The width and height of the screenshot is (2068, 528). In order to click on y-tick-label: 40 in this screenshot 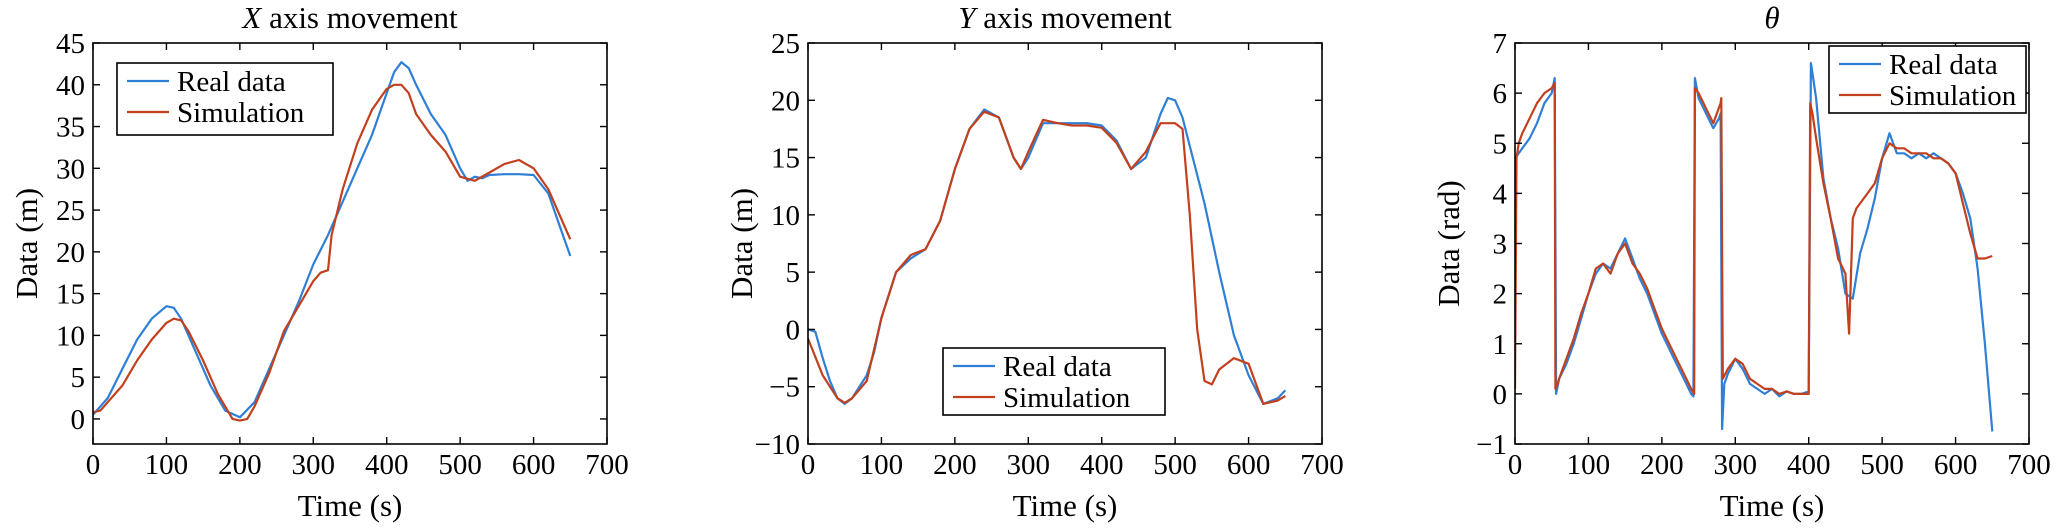, I will do `click(70, 86)`.